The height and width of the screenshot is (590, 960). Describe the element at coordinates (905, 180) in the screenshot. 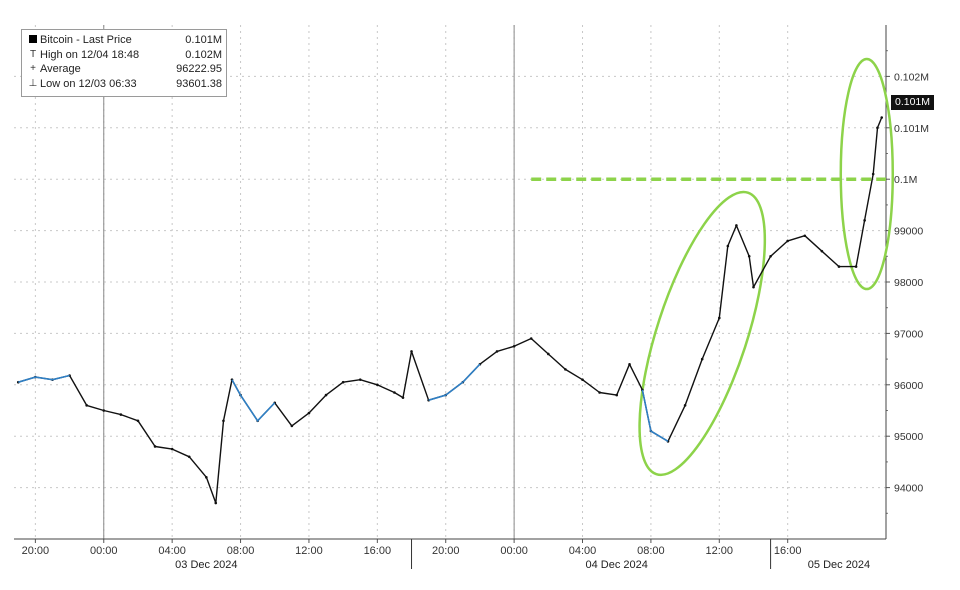

I see `y-tick-label: 0.1M` at that location.